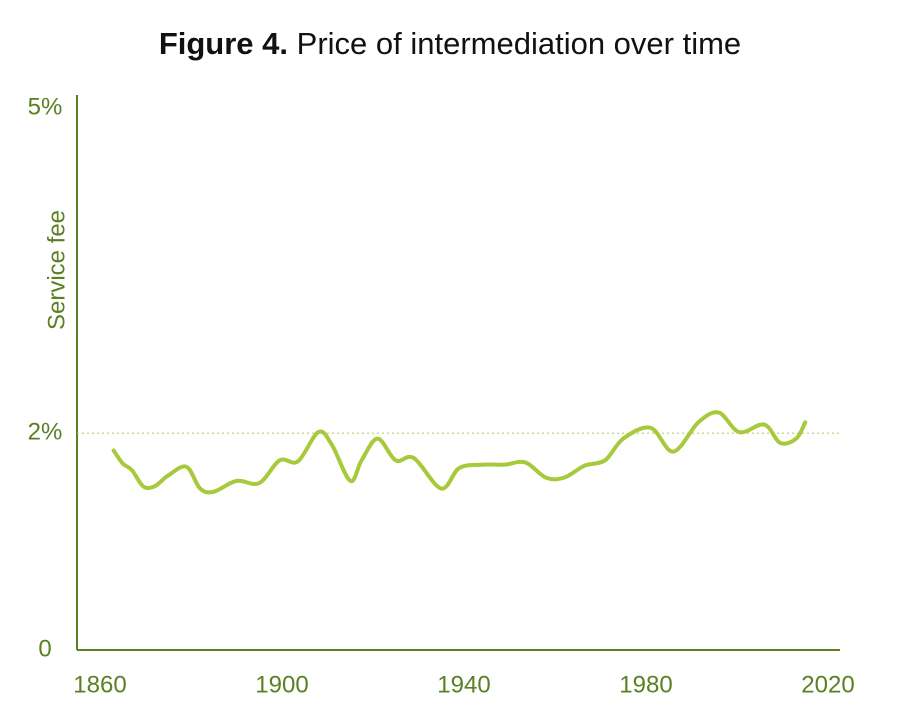  What do you see at coordinates (45, 106) in the screenshot?
I see `y-tick-label: 5%` at bounding box center [45, 106].